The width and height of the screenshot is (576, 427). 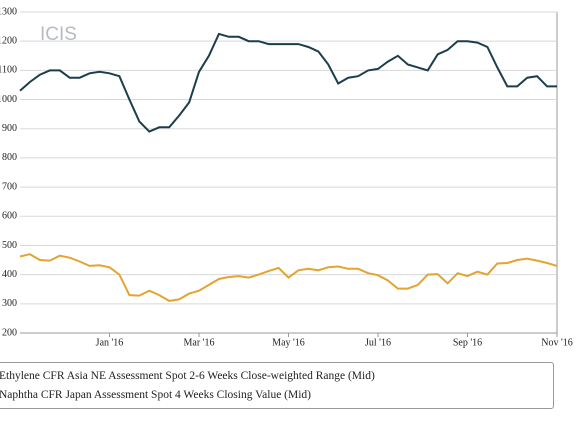 I want to click on y-tick-label: 300, so click(x=9, y=303).